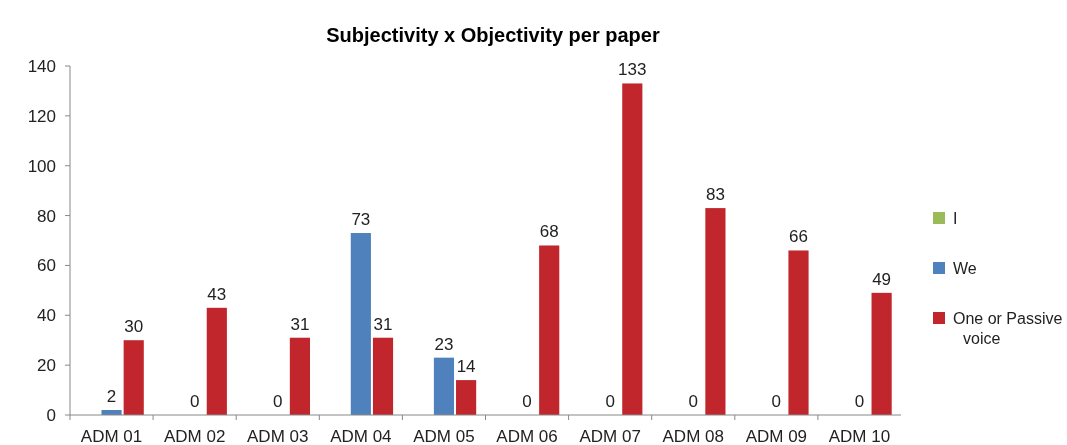 The height and width of the screenshot is (445, 1067). I want to click on x-tick-label: ADM 07, so click(610, 436).